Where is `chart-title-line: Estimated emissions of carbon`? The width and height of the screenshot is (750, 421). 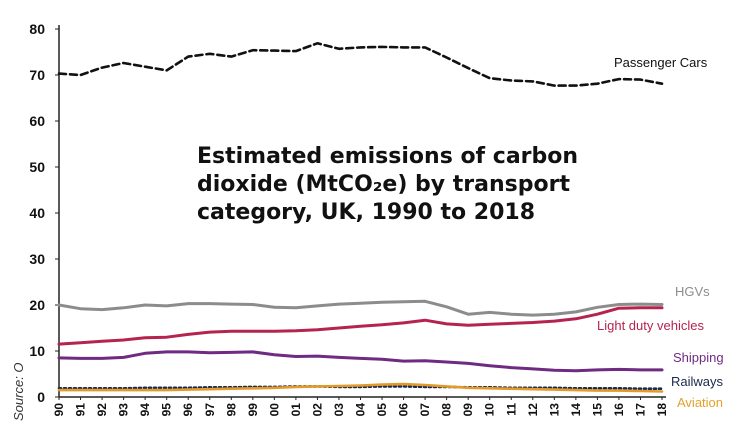 chart-title-line: Estimated emissions of carbon is located at coordinates (387, 156).